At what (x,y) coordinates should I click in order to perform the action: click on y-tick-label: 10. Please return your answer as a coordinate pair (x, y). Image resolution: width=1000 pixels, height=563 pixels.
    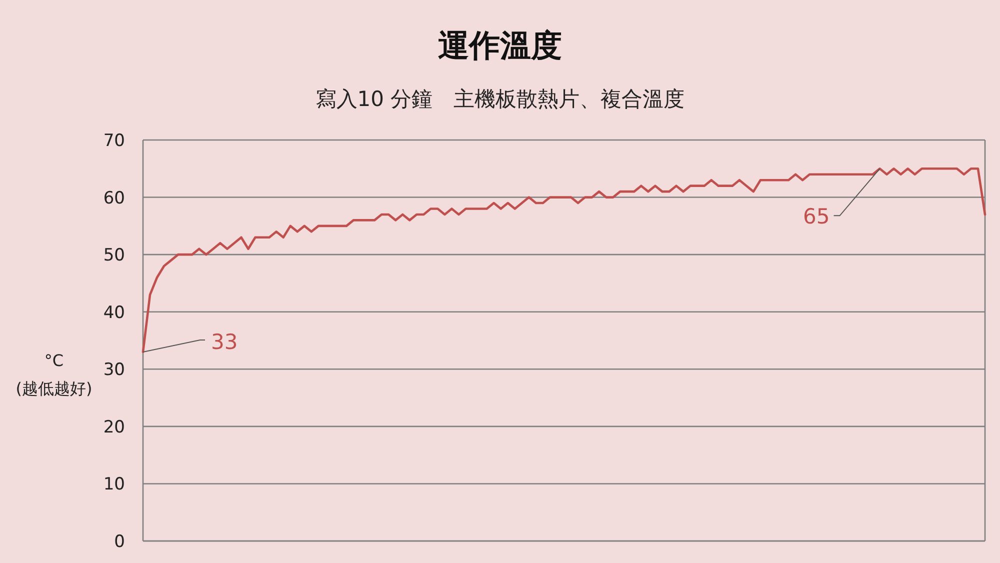
    Looking at the image, I should click on (114, 484).